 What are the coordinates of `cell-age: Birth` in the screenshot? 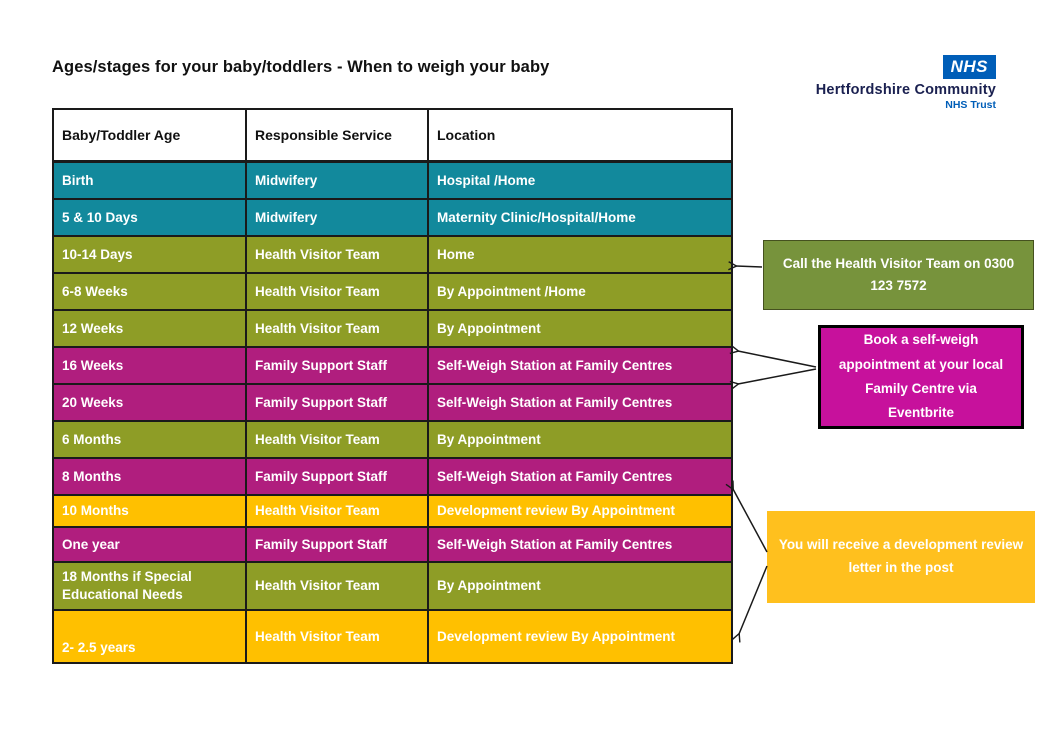 It's located at (149, 180).